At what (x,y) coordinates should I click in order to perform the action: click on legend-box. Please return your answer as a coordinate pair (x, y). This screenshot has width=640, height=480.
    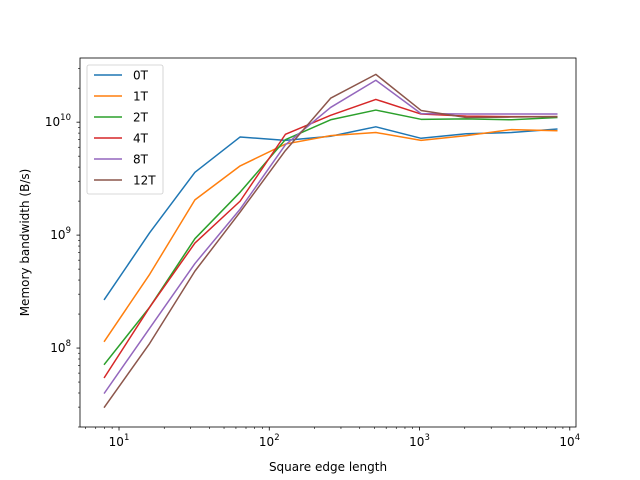
    Looking at the image, I should click on (125, 129).